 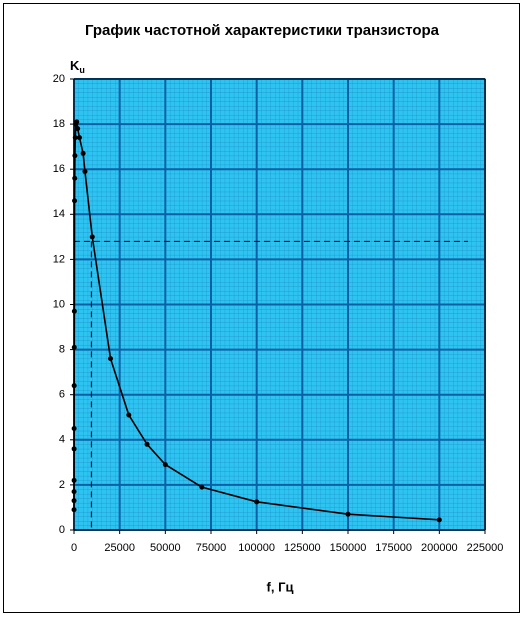 What do you see at coordinates (59, 169) in the screenshot?
I see `y-tick-label: 16` at bounding box center [59, 169].